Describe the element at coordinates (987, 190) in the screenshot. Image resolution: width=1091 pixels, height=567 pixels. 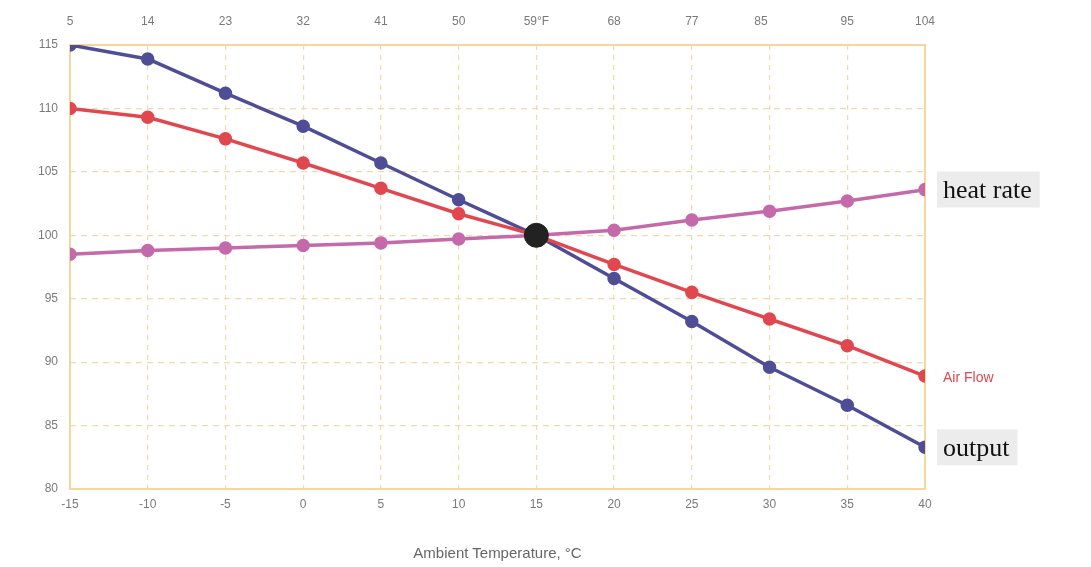
I see `series-label: heat rate` at that location.